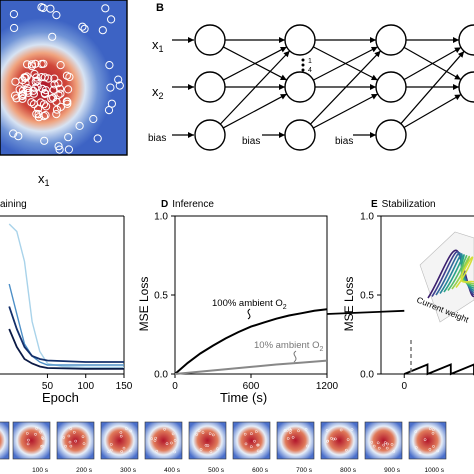 The width and height of the screenshot is (474, 474). I want to click on panel-b-edges, so click(318, 87).